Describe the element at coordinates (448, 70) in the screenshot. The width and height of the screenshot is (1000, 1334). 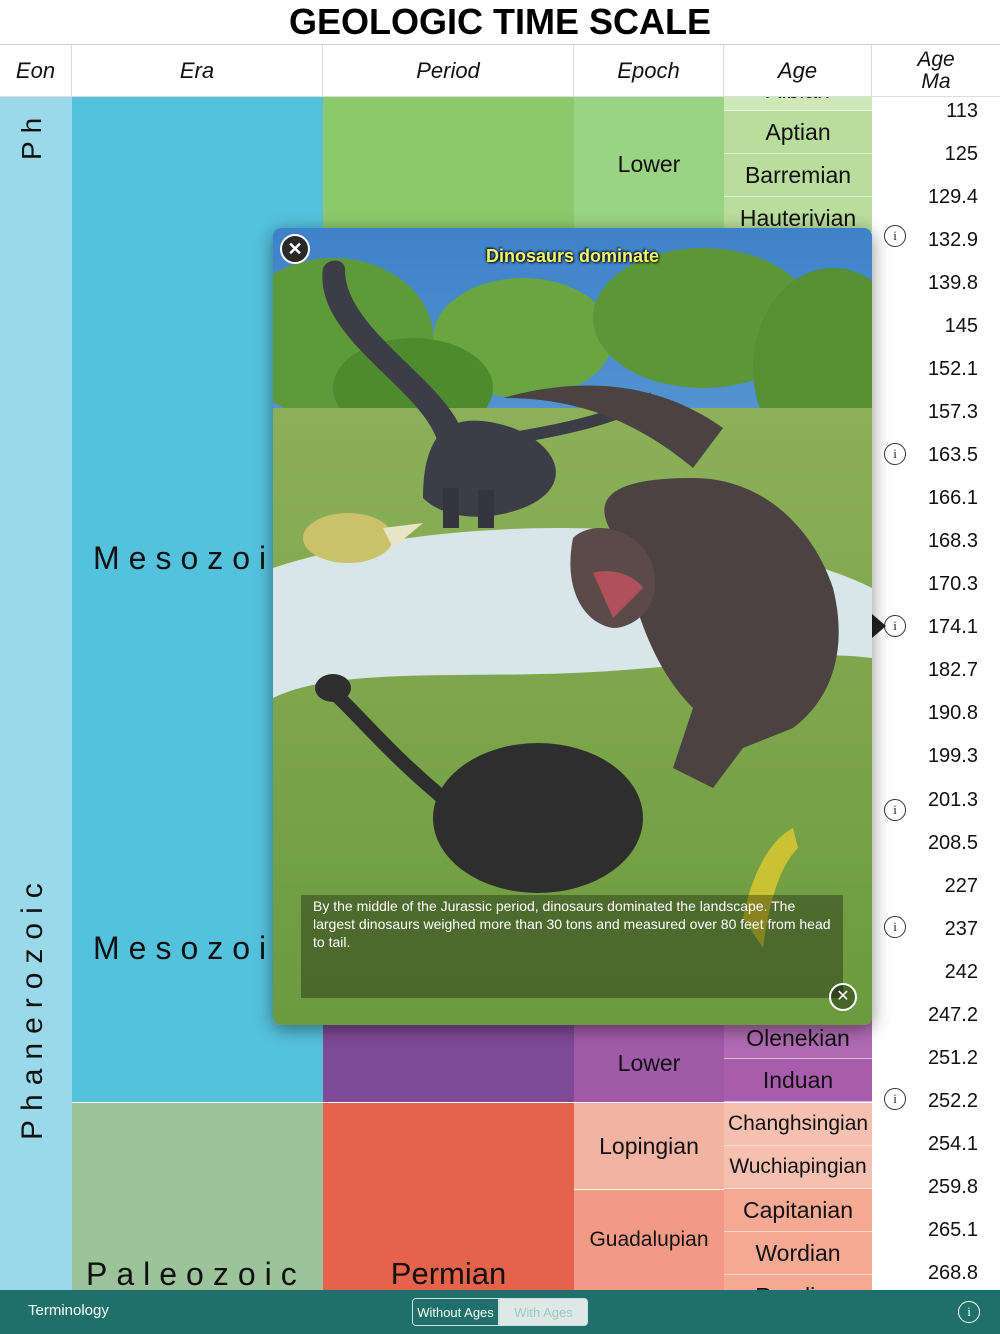
I see `header-period: Period` at that location.